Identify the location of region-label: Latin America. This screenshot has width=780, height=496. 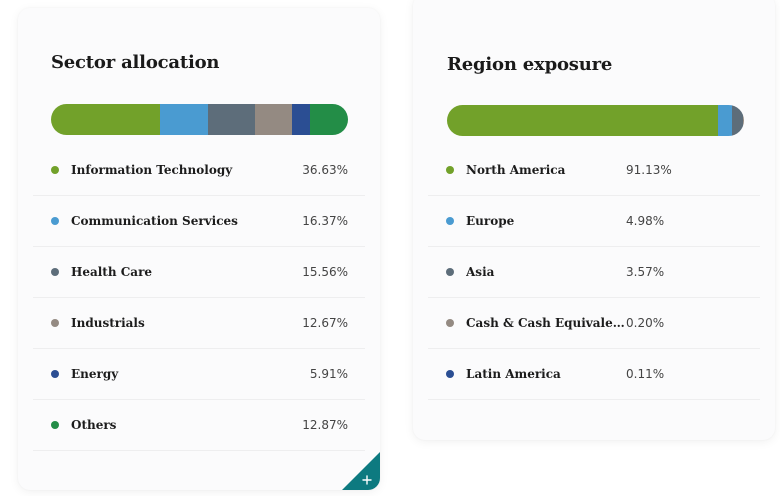
(513, 374).